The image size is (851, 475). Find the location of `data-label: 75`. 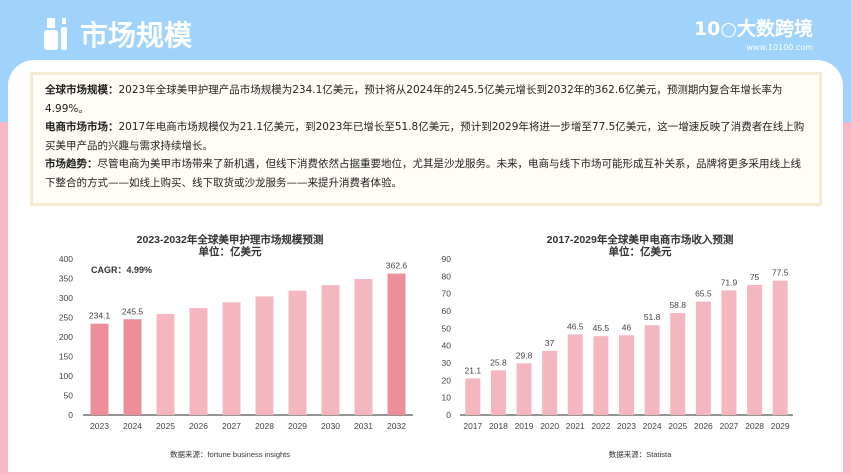

data-label: 75 is located at coordinates (755, 277).